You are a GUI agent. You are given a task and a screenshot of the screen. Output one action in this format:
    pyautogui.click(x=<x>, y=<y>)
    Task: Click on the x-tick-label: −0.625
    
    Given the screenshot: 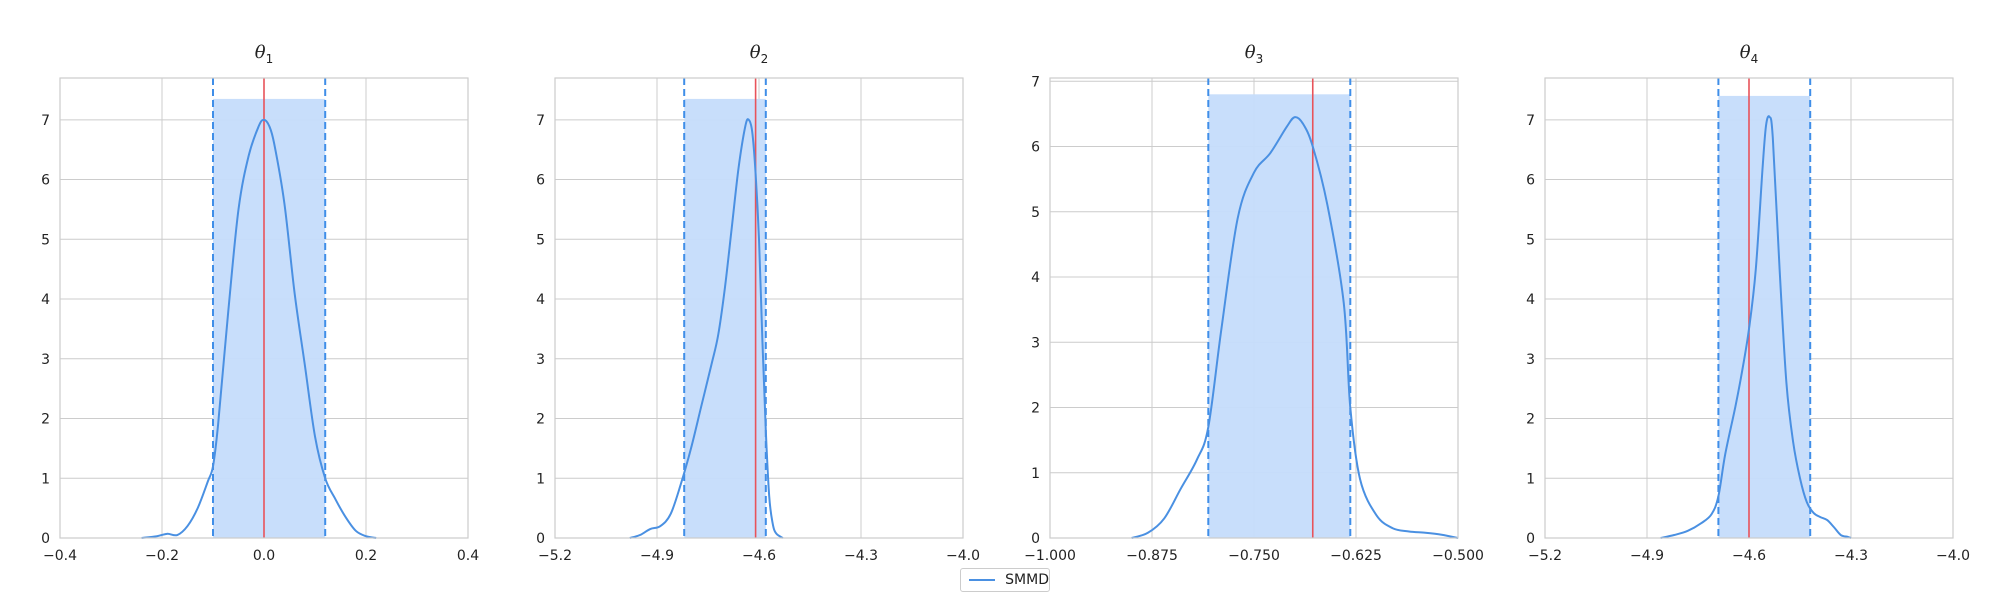 What is the action you would take?
    pyautogui.click(x=1356, y=556)
    